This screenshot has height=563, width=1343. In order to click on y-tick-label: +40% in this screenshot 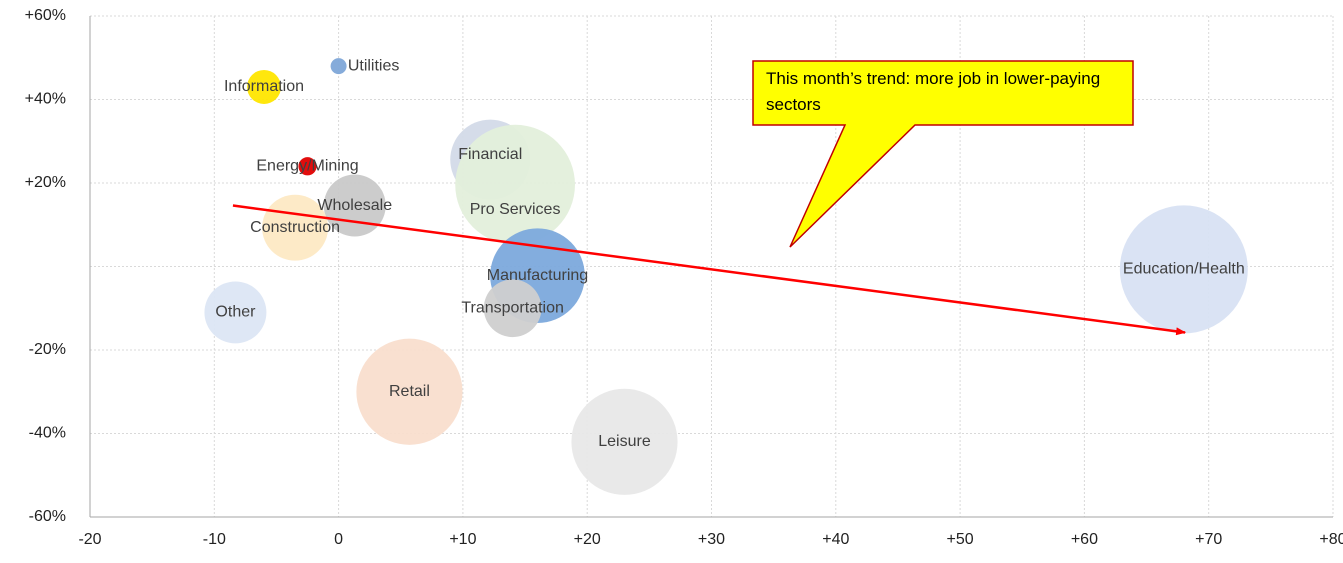, I will do `click(45, 99)`.